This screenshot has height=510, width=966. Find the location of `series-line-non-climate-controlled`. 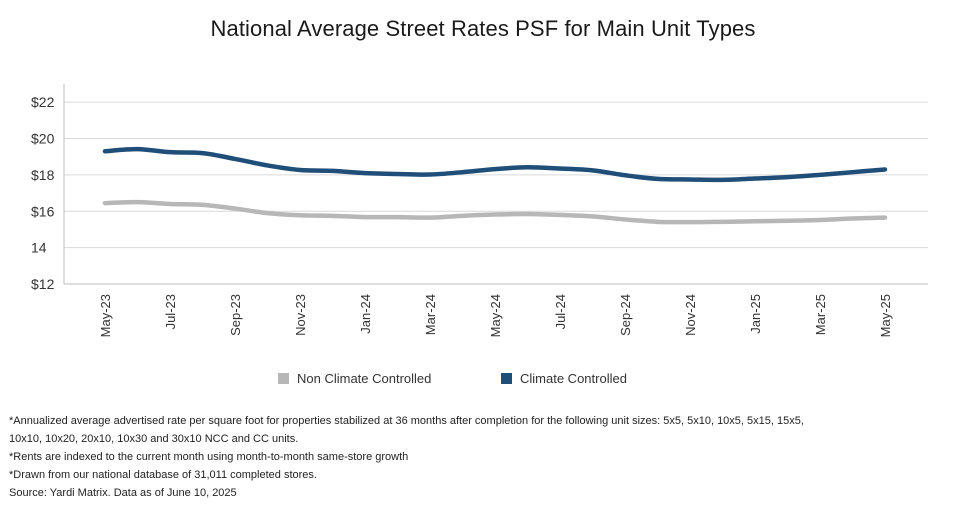

series-line-non-climate-controlled is located at coordinates (495, 212).